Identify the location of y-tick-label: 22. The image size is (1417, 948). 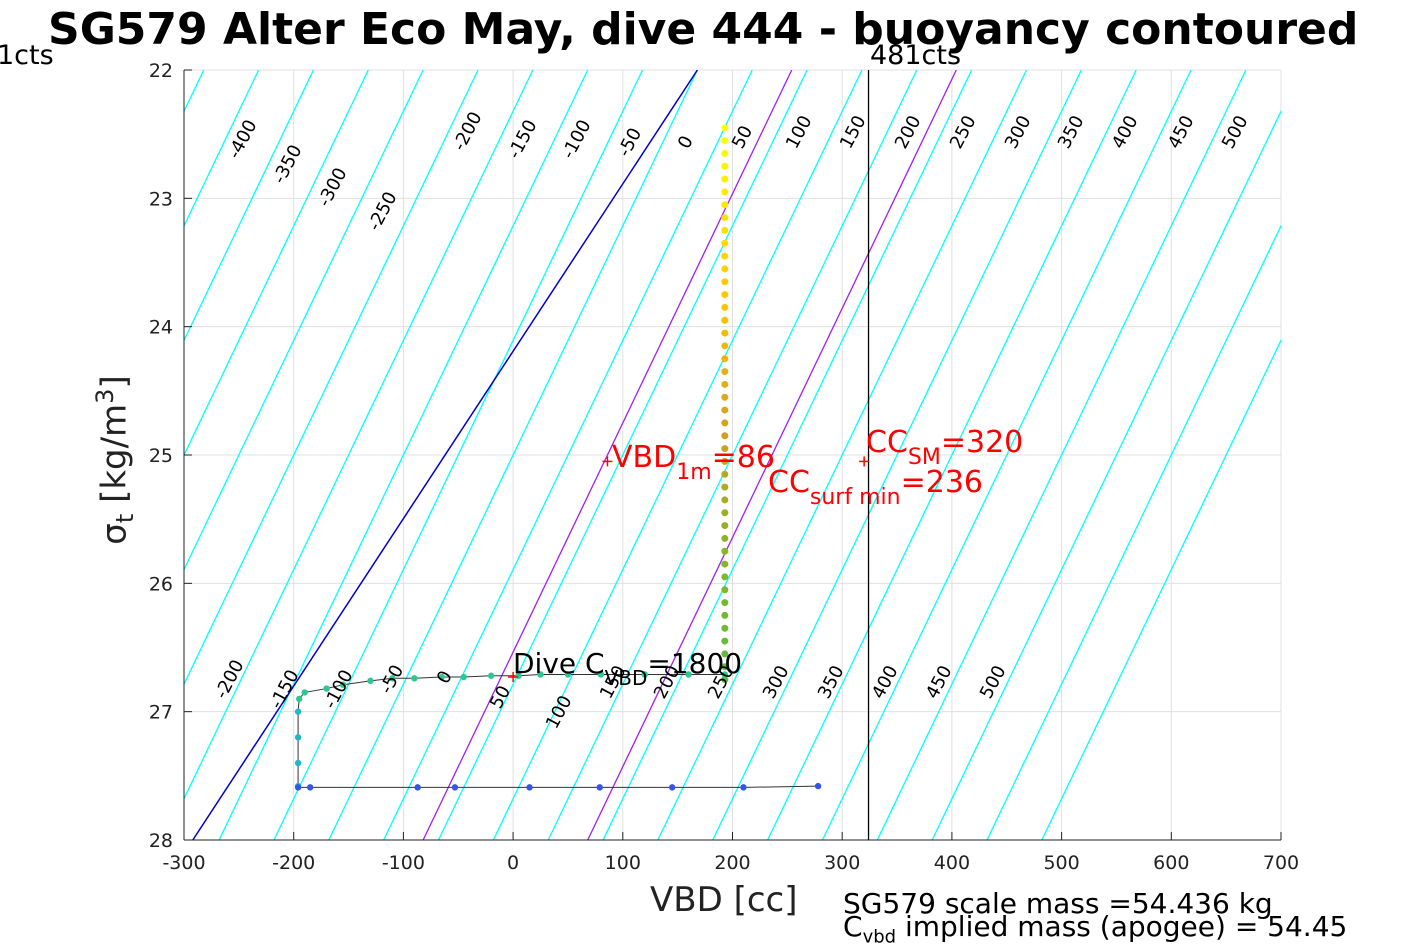
(161, 71).